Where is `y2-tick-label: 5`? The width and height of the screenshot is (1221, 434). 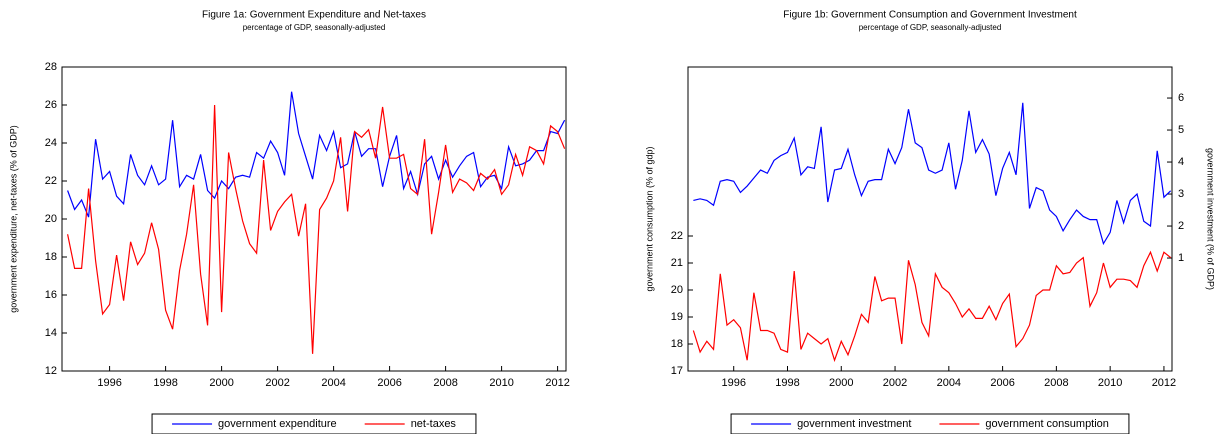 y2-tick-label: 5 is located at coordinates (1181, 130).